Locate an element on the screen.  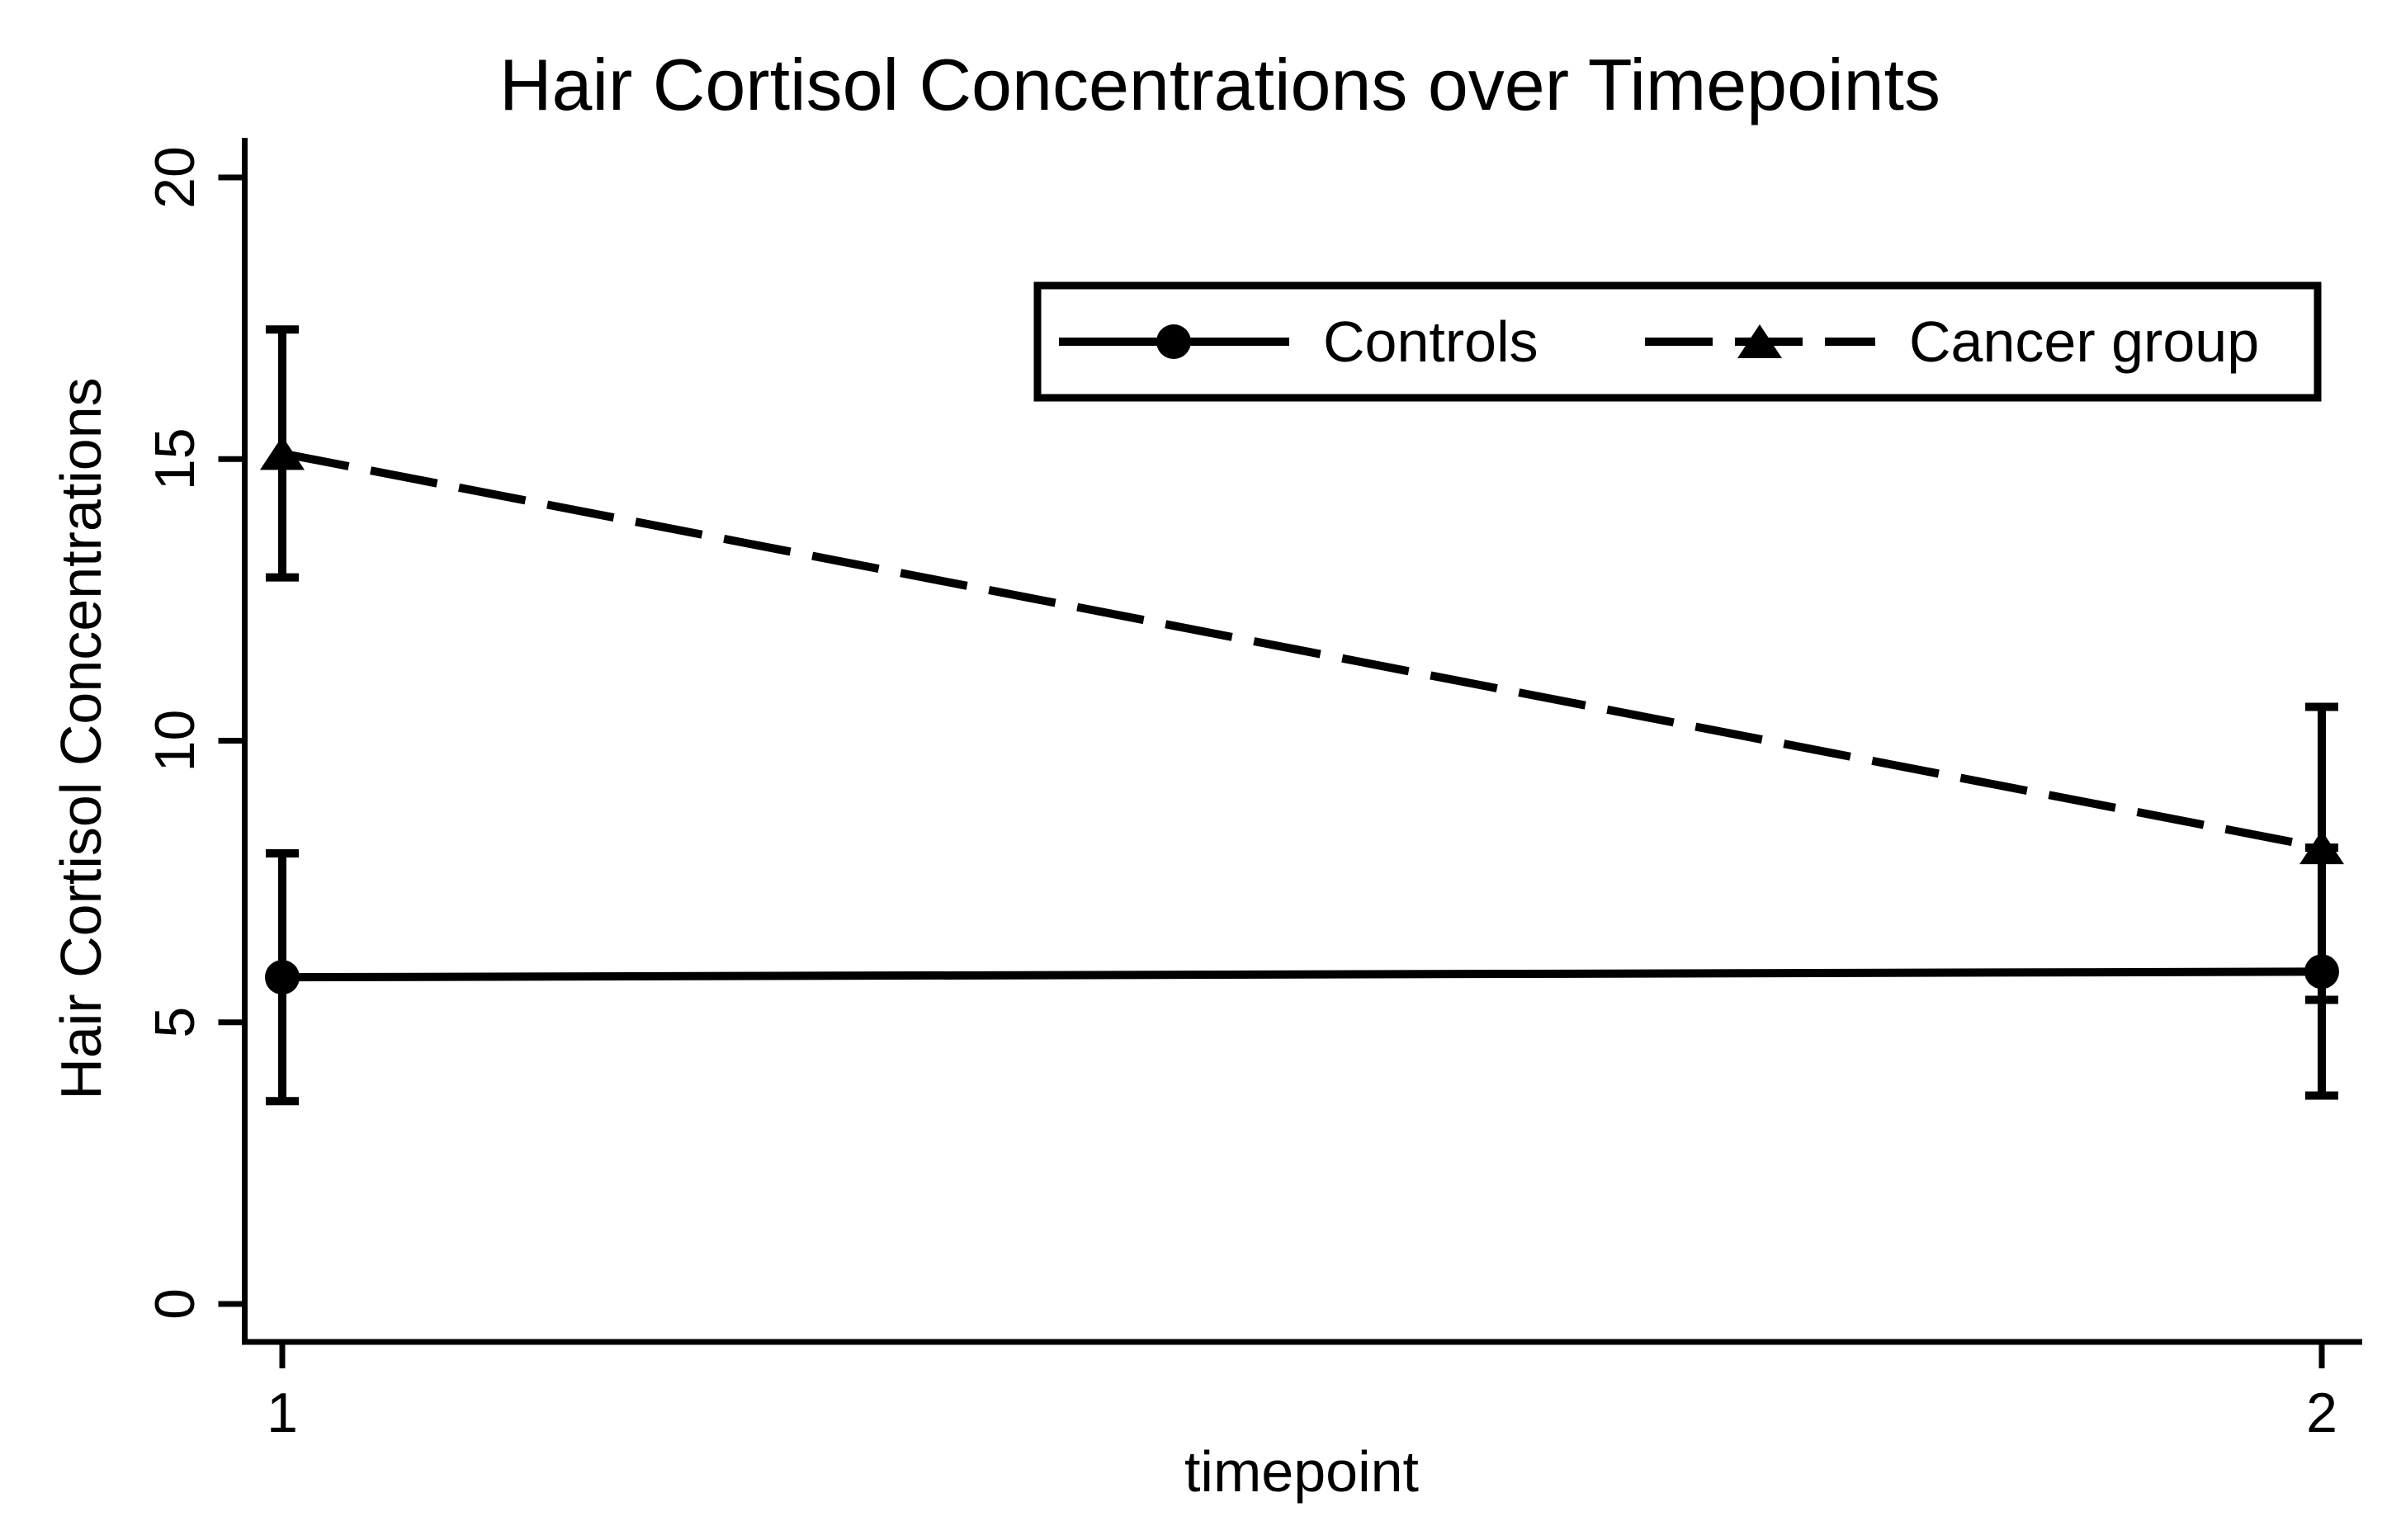
legend-filled-circle-icon is located at coordinates (1173, 341).